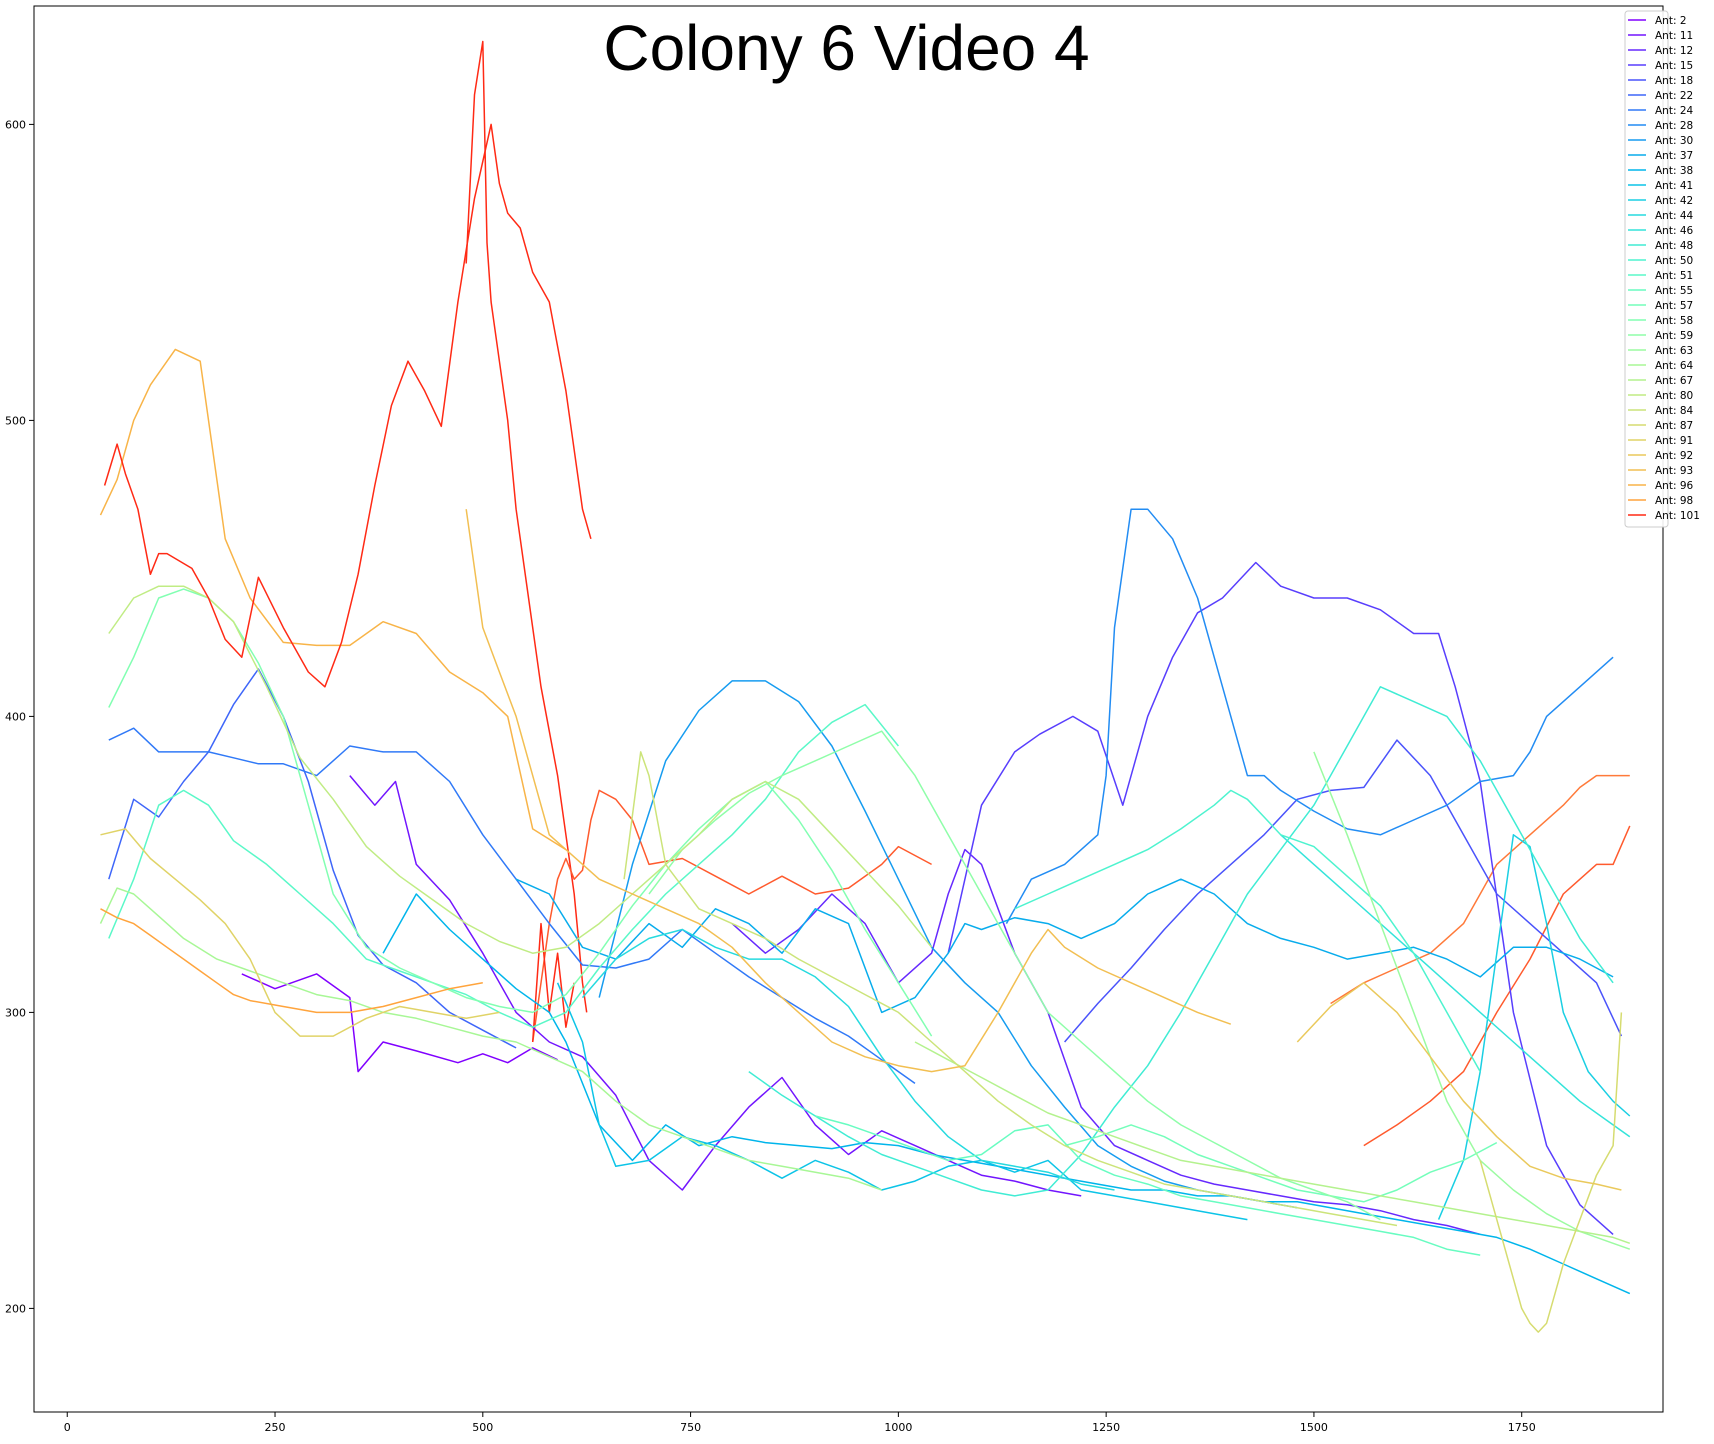 The image size is (1714, 1444). I want to click on legend-label: Ant: 22, so click(1674, 96).